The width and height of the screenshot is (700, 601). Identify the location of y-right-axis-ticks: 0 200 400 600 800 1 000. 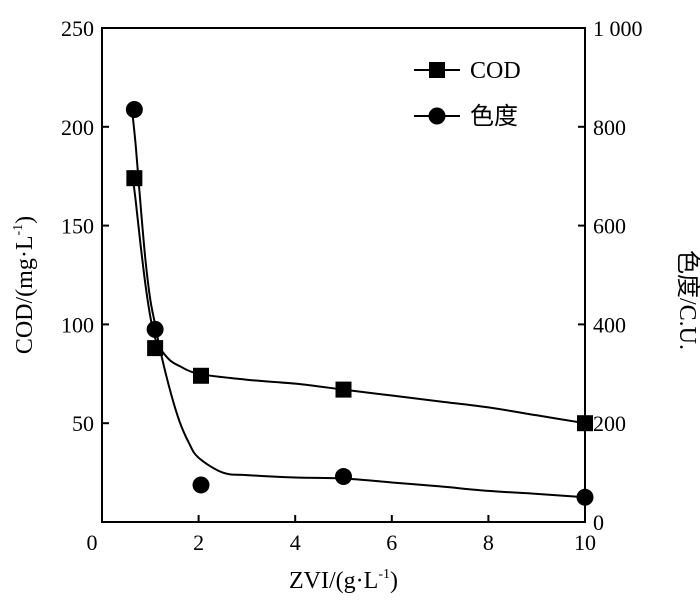
(610, 275).